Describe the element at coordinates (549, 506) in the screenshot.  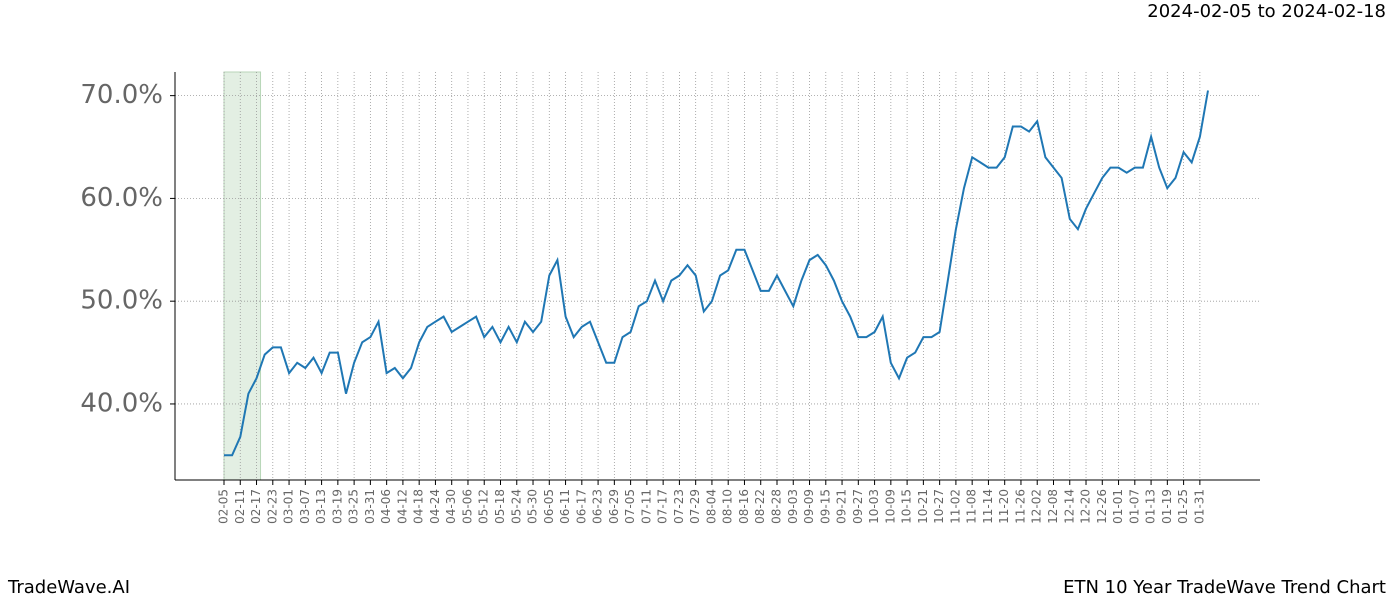
I see `x-tick-label: 06-05` at that location.